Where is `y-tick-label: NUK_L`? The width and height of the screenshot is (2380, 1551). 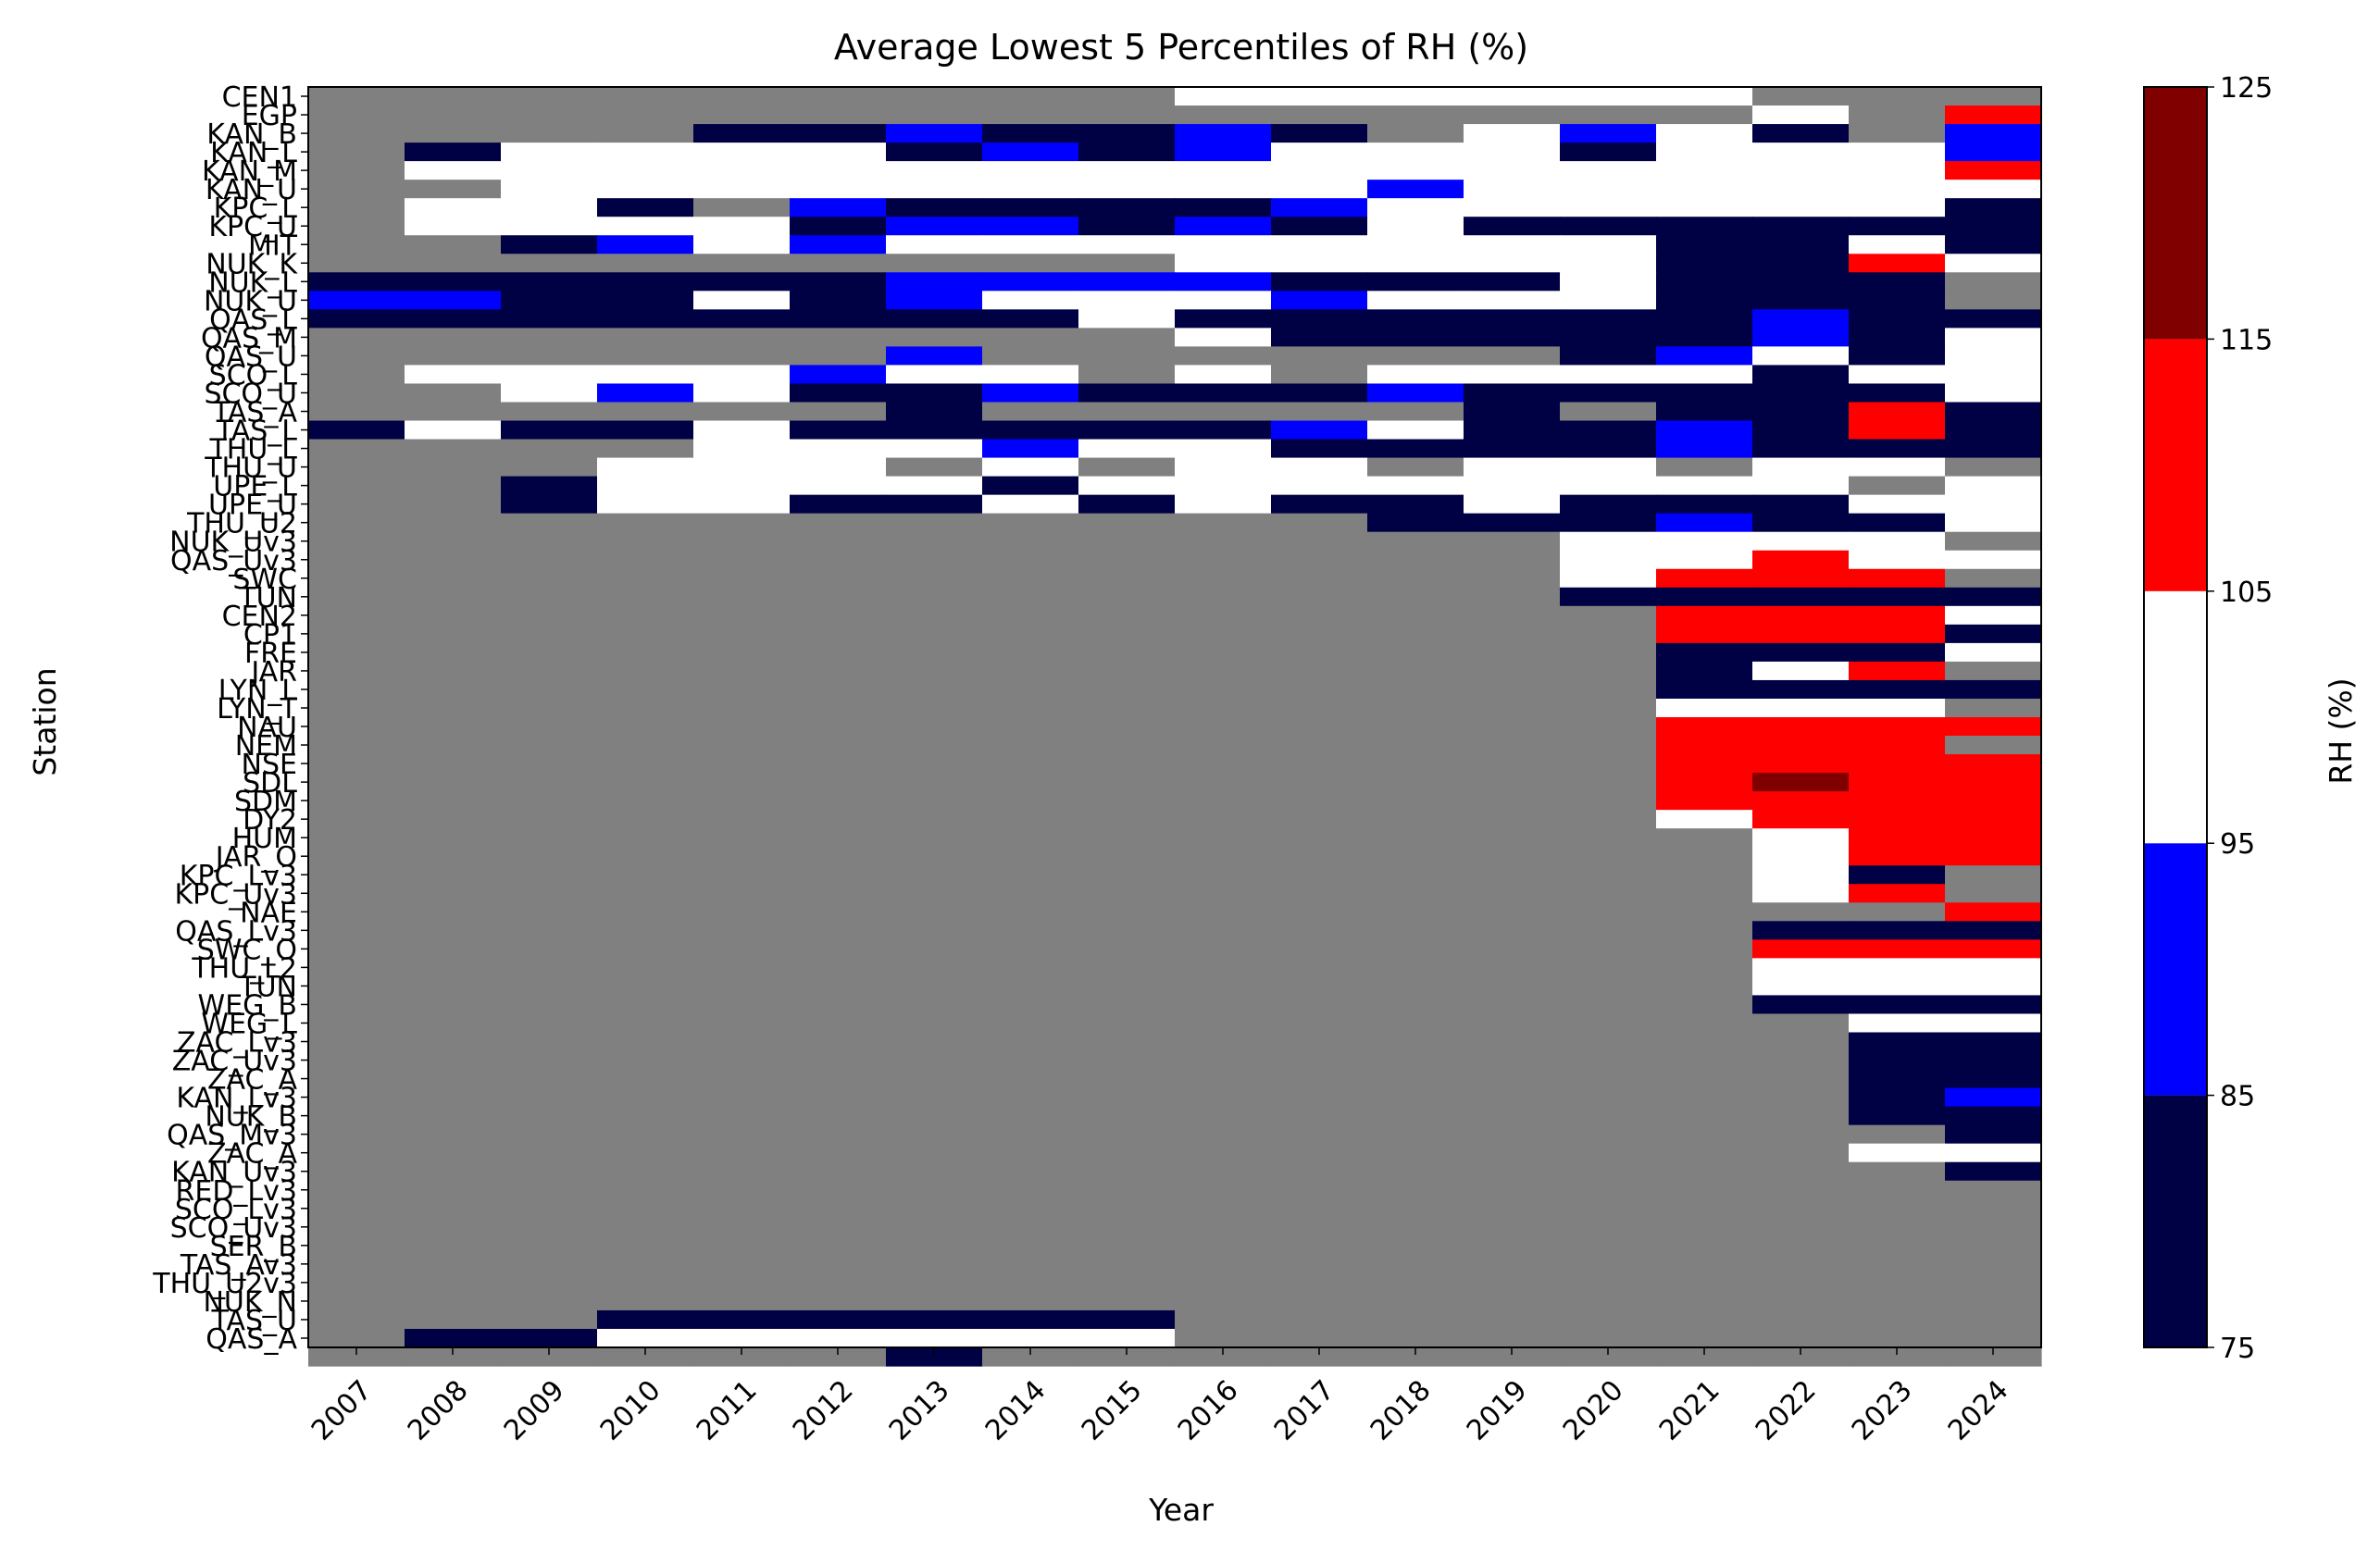 y-tick-label: NUK_L is located at coordinates (253, 283).